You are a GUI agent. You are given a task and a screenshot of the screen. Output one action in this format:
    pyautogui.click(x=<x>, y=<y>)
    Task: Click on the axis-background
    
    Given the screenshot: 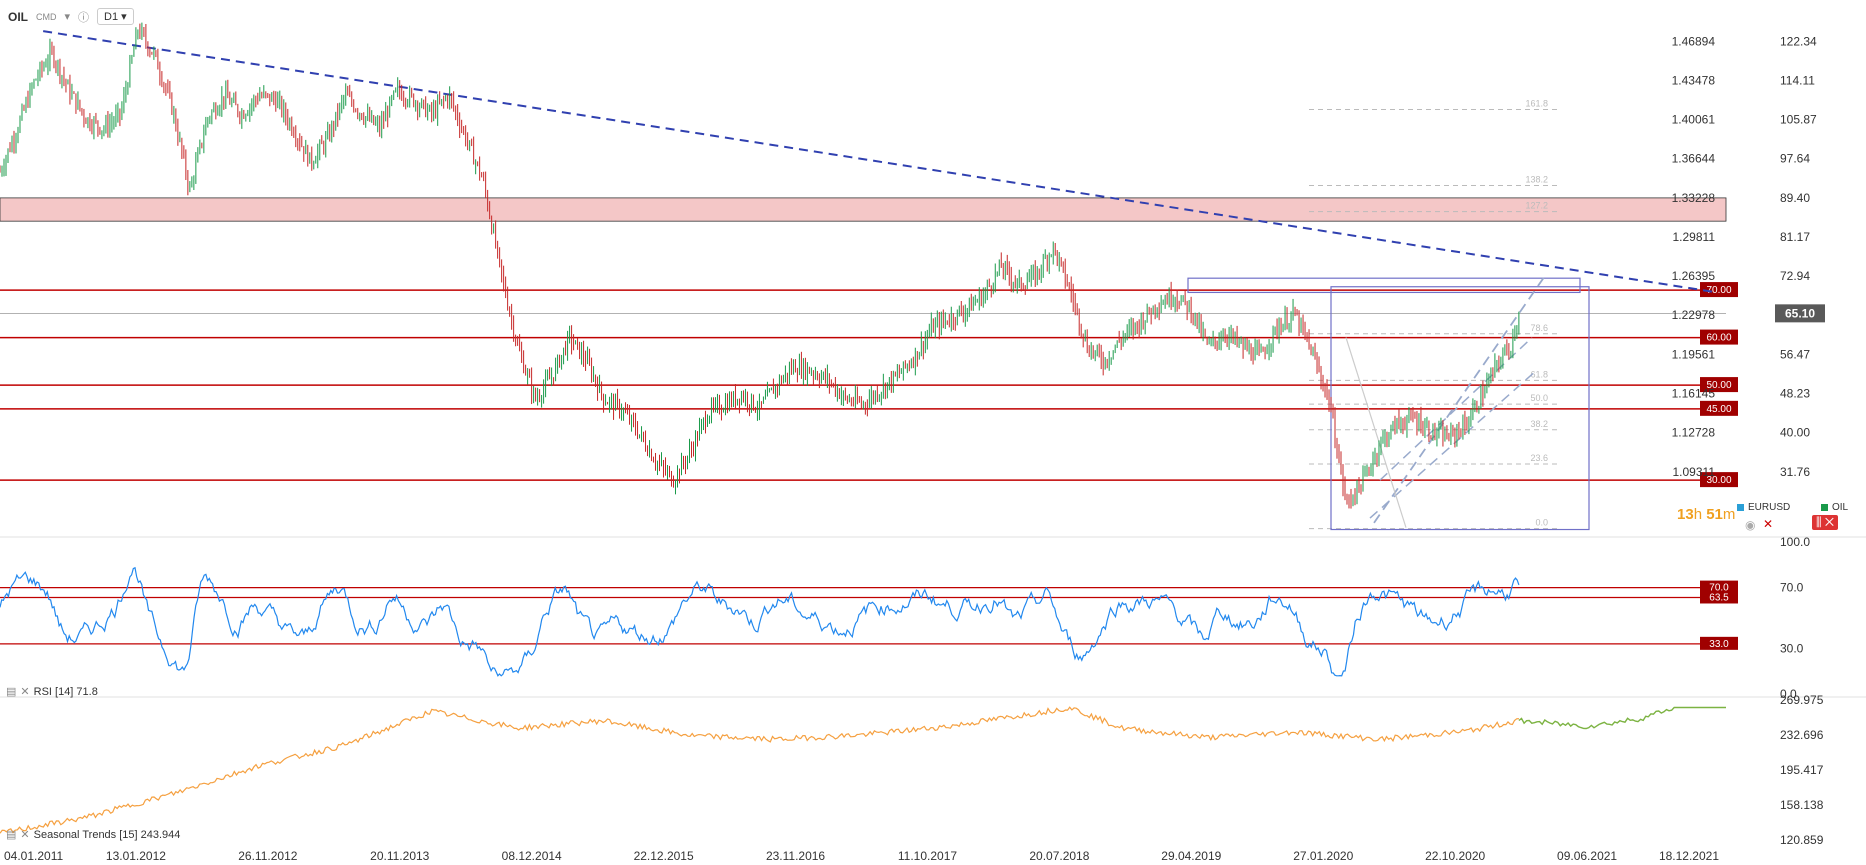 What is the action you would take?
    pyautogui.click(x=1796, y=432)
    